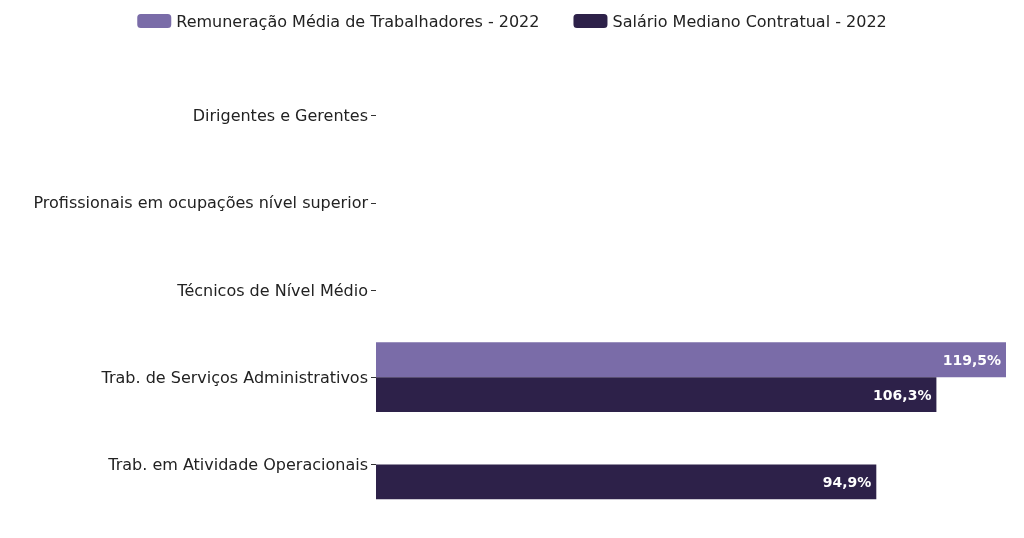 The height and width of the screenshot is (538, 1024). What do you see at coordinates (237, 464) in the screenshot?
I see `y-tick-label: Trab. em Atividade Operacionais` at bounding box center [237, 464].